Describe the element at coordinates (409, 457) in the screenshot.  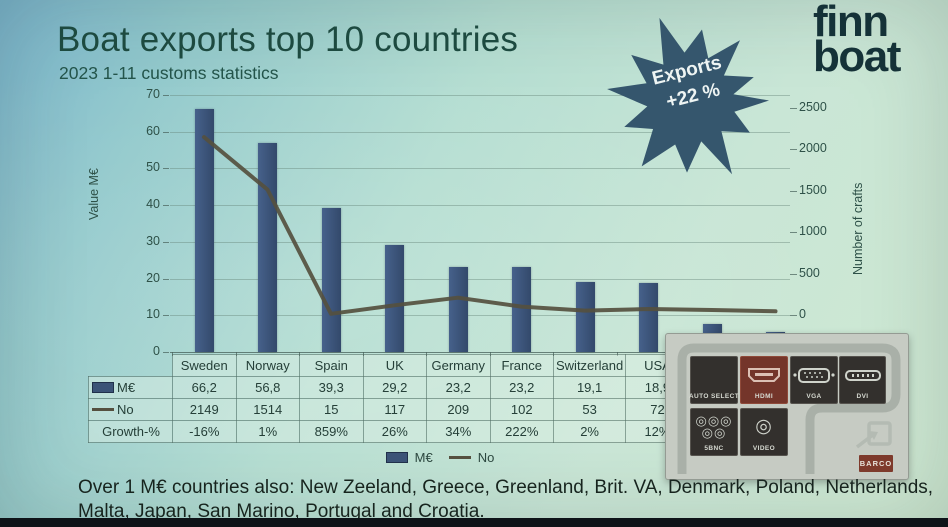
I see `legend-item-meur: M€` at that location.